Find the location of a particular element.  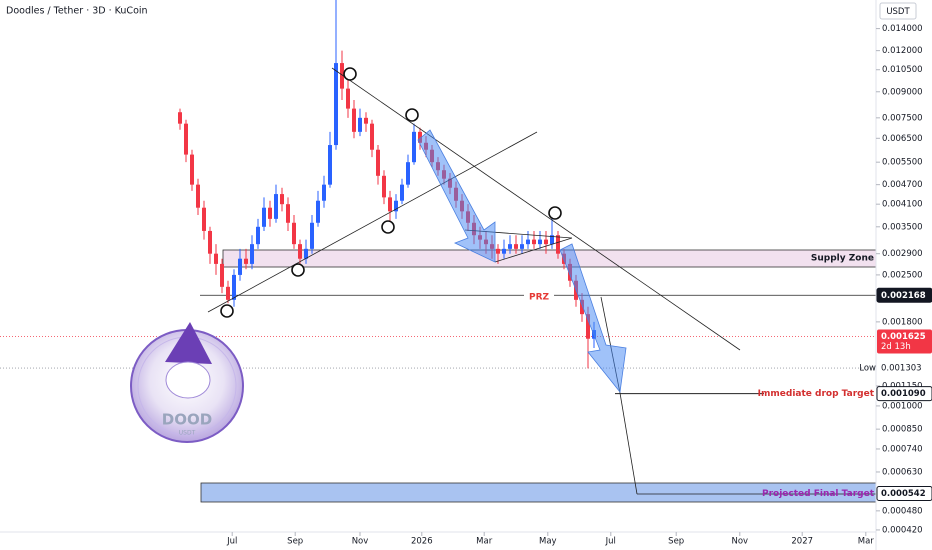

x-tick-label: May is located at coordinates (548, 542).